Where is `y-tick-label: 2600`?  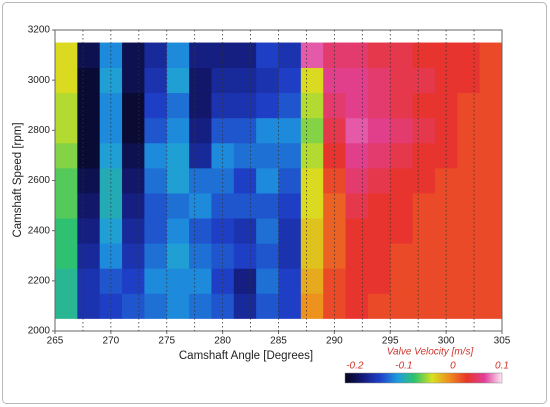 y-tick-label: 2600 is located at coordinates (39, 180).